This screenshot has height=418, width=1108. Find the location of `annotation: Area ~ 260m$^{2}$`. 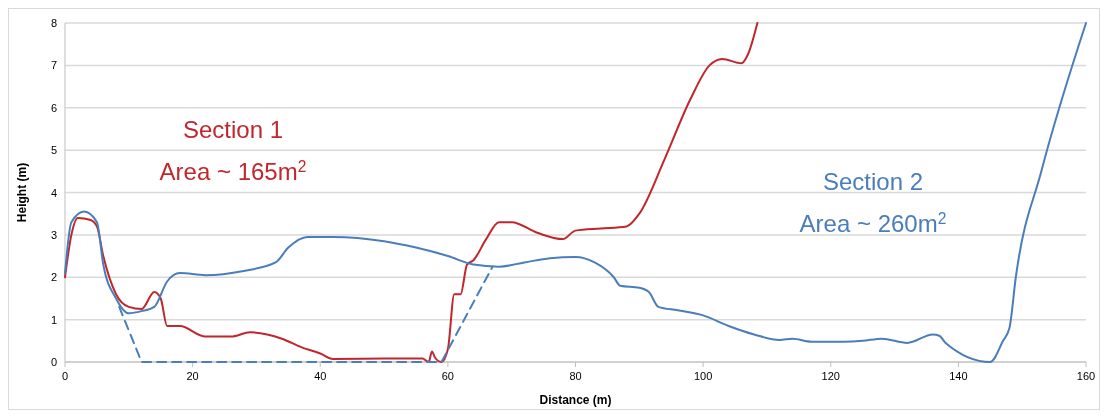

annotation: Area ~ 260m$^{2}$ is located at coordinates (873, 223).